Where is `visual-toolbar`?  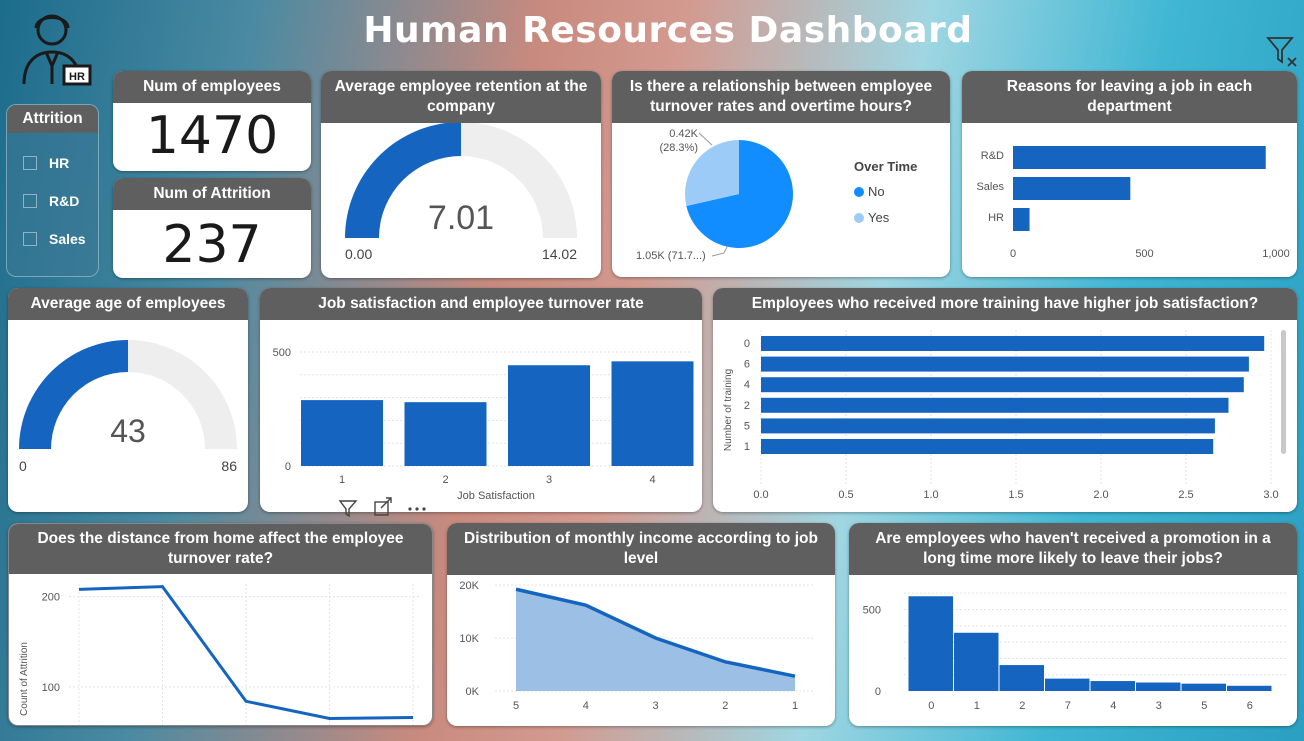
visual-toolbar is located at coordinates (382, 507).